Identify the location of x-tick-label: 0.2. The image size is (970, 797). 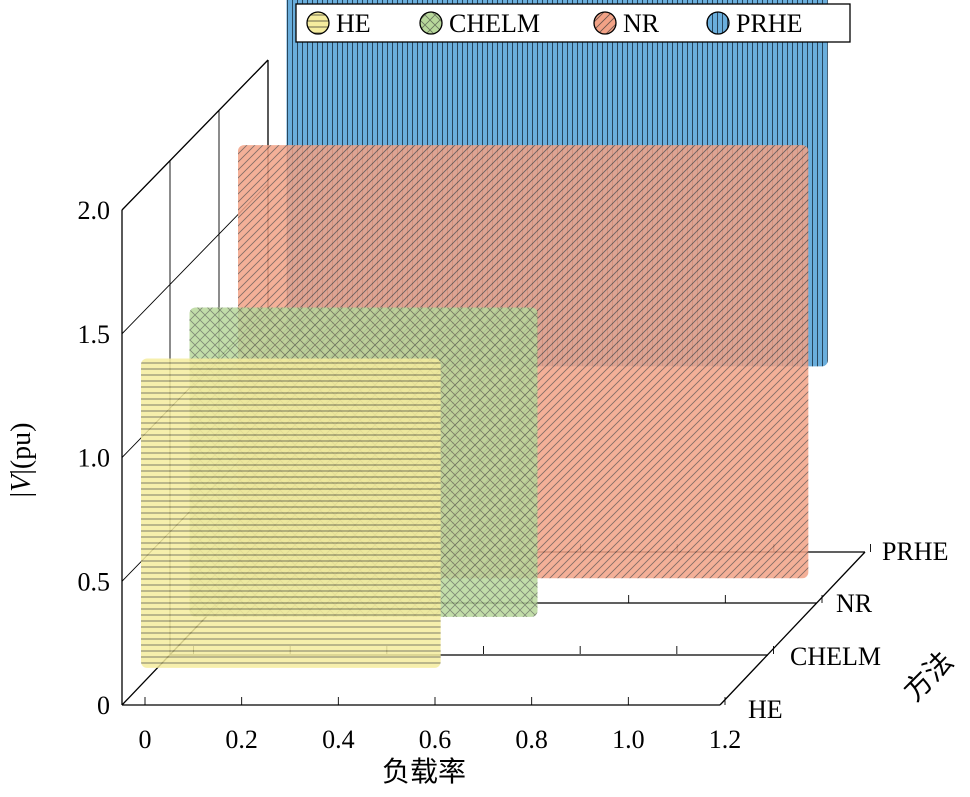
(241, 739).